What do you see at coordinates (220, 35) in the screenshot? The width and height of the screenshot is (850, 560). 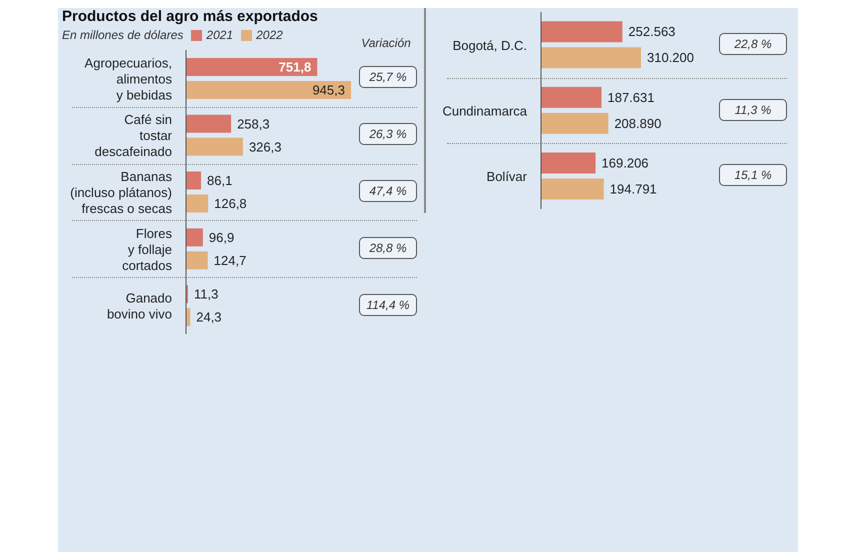 I see `legend-label: 2021` at bounding box center [220, 35].